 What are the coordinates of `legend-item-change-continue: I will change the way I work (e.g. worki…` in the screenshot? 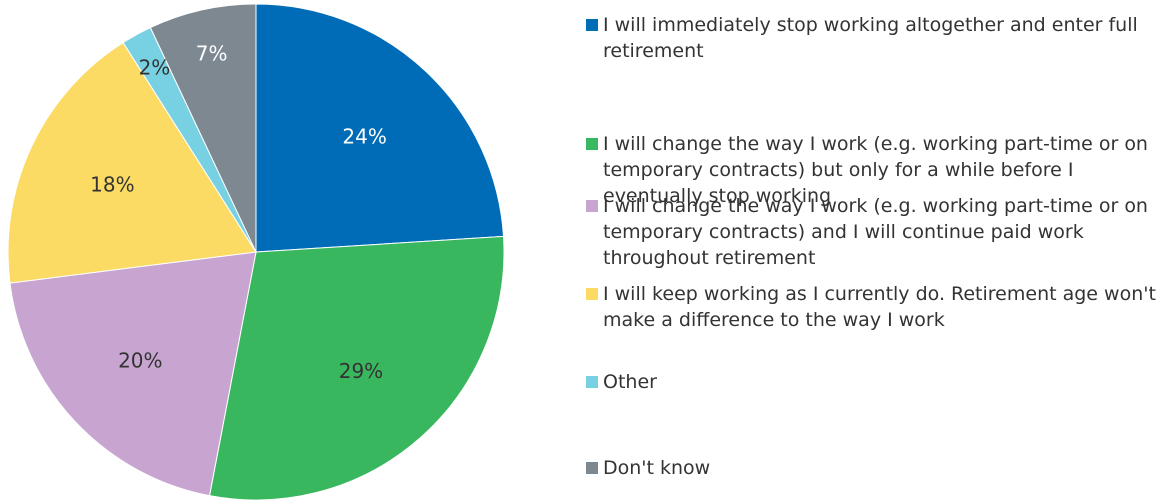 It's located at (873, 232).